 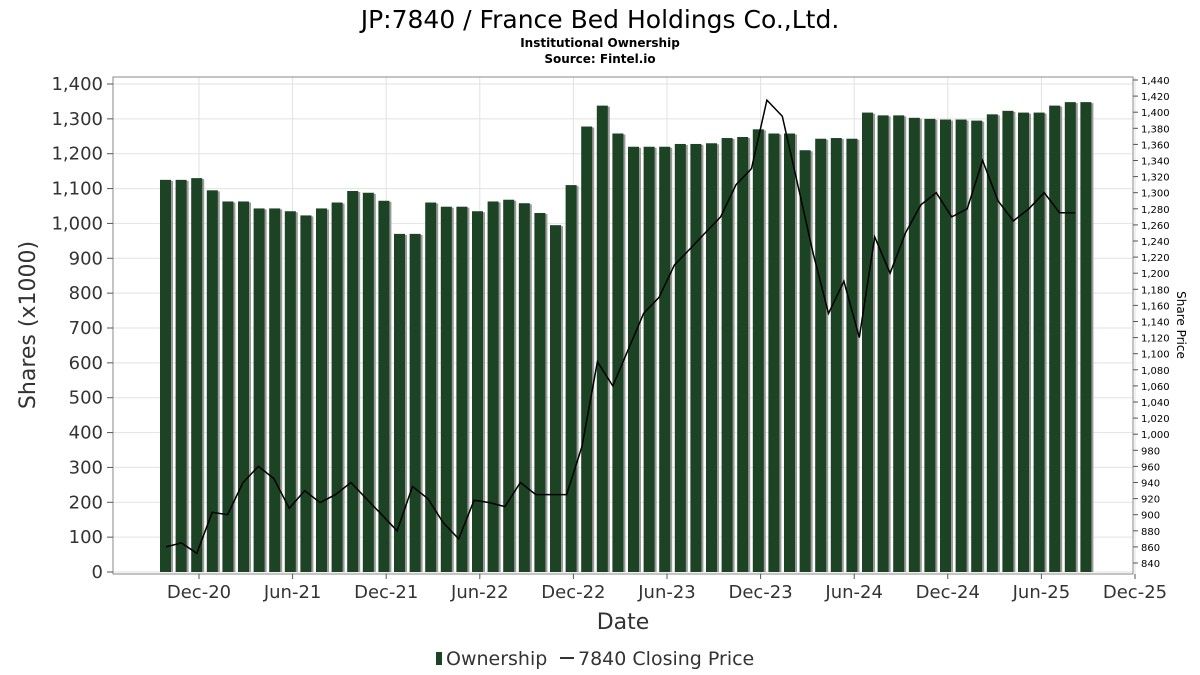 What do you see at coordinates (1150, 500) in the screenshot?
I see `y2-tick-label: 920` at bounding box center [1150, 500].